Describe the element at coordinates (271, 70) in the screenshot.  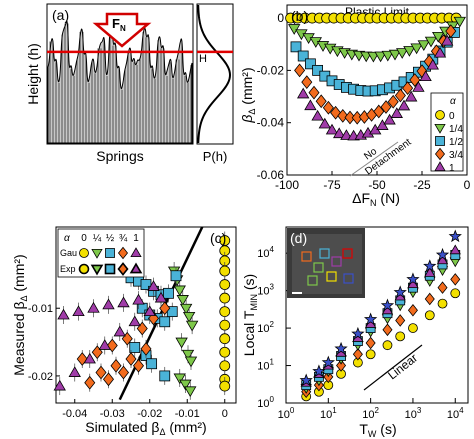
I see `y-tick-label: -0.02` at that location.